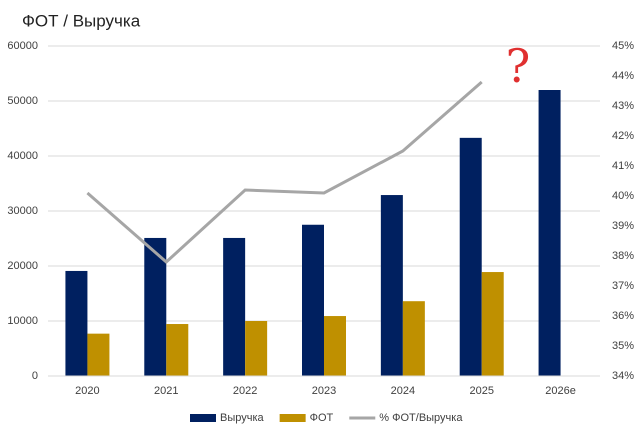 Image resolution: width=639 pixels, height=435 pixels. Describe the element at coordinates (22, 266) in the screenshot. I see `y-tick-label: 20000` at that location.